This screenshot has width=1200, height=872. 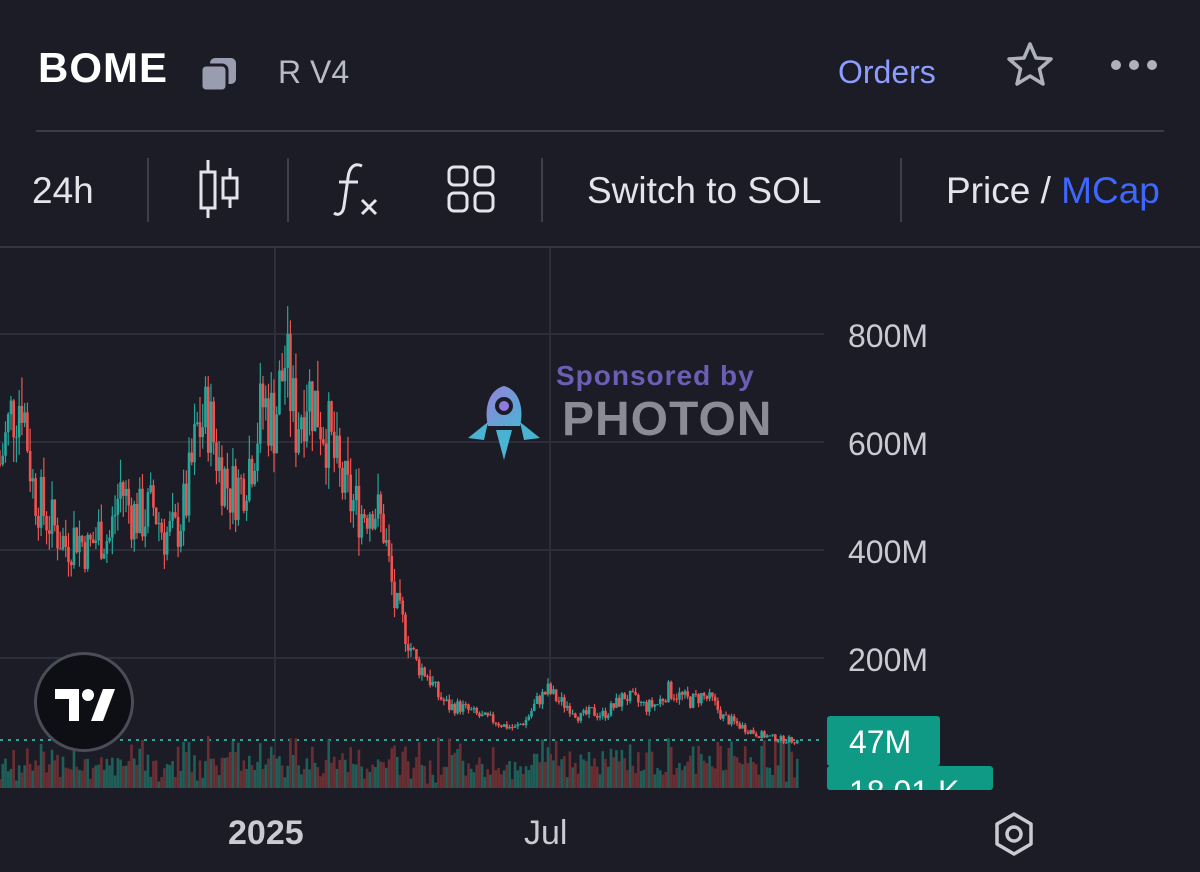 What do you see at coordinates (704, 190) in the screenshot?
I see `switch-to-sol-button: Switch to SOL` at bounding box center [704, 190].